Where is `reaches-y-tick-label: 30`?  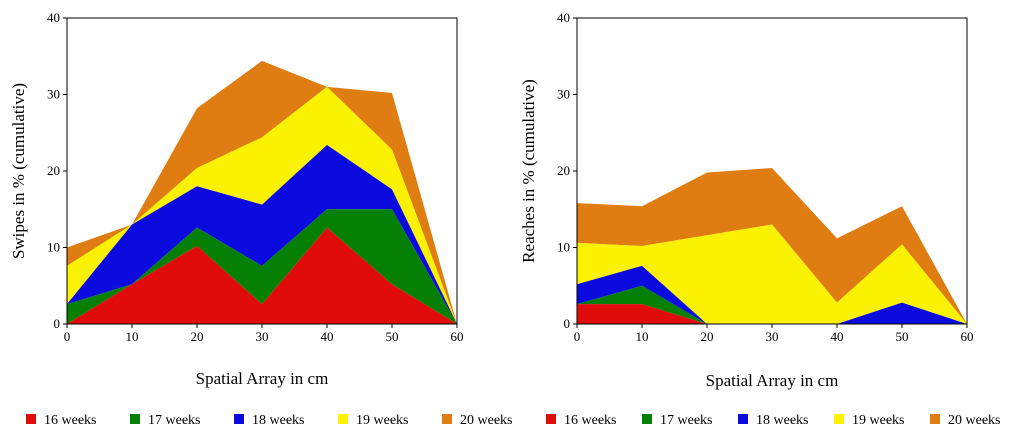 reaches-y-tick-label: 30 is located at coordinates (563, 94).